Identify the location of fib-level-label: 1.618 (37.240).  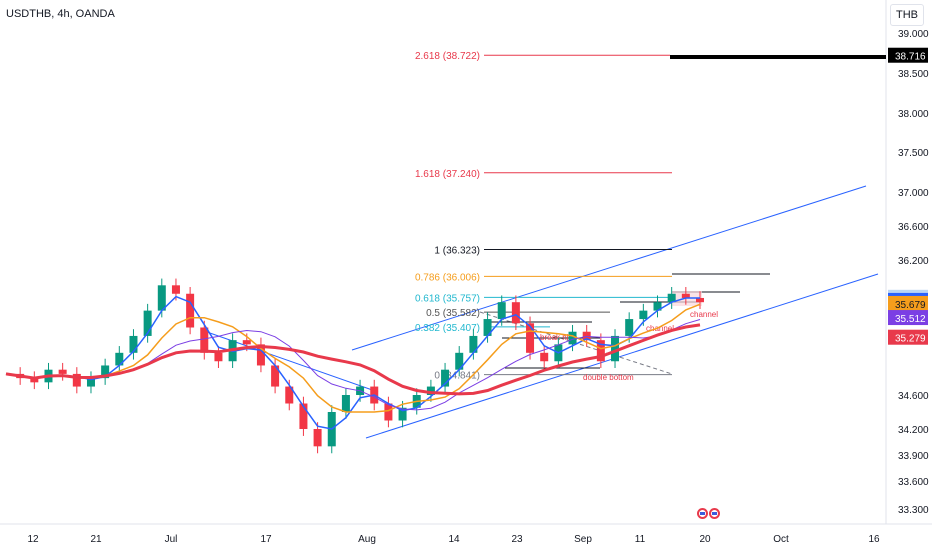
(447, 174).